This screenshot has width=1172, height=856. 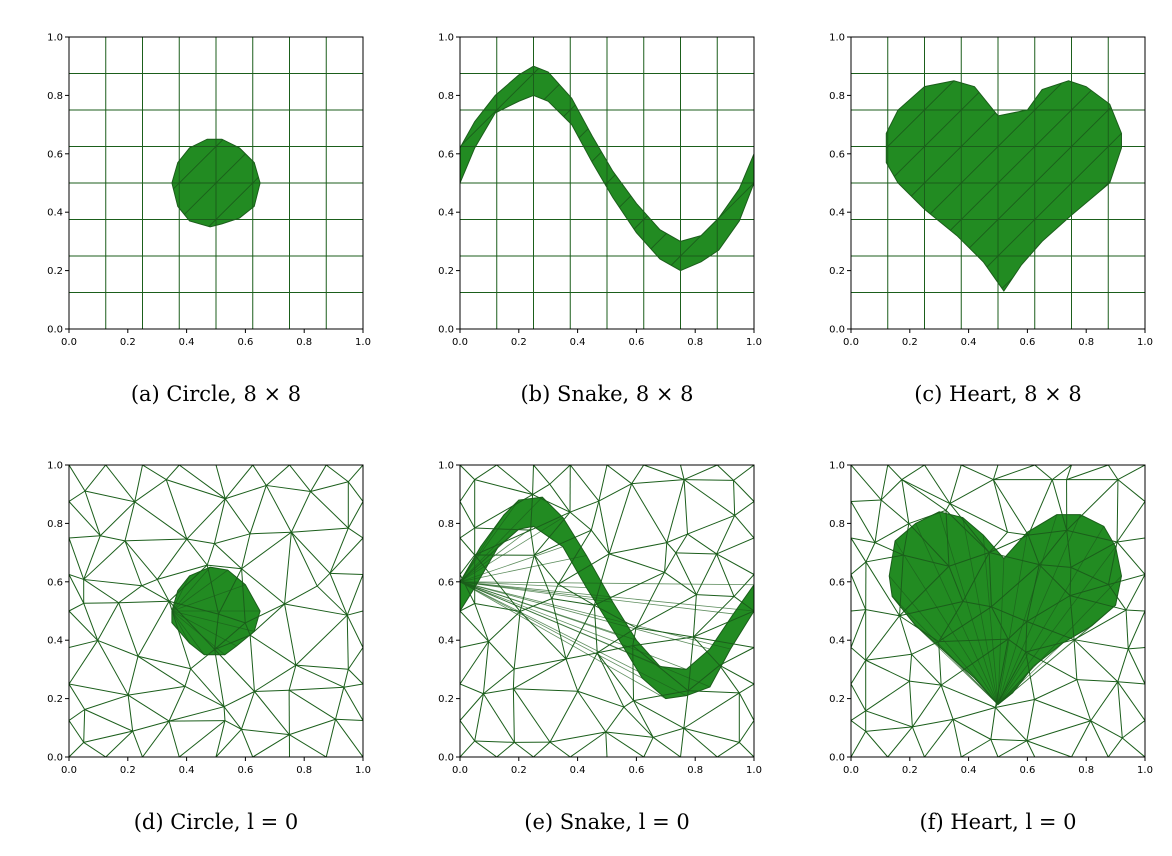 What do you see at coordinates (754, 770) in the screenshot?
I see `x-tick-label: 1.0` at bounding box center [754, 770].